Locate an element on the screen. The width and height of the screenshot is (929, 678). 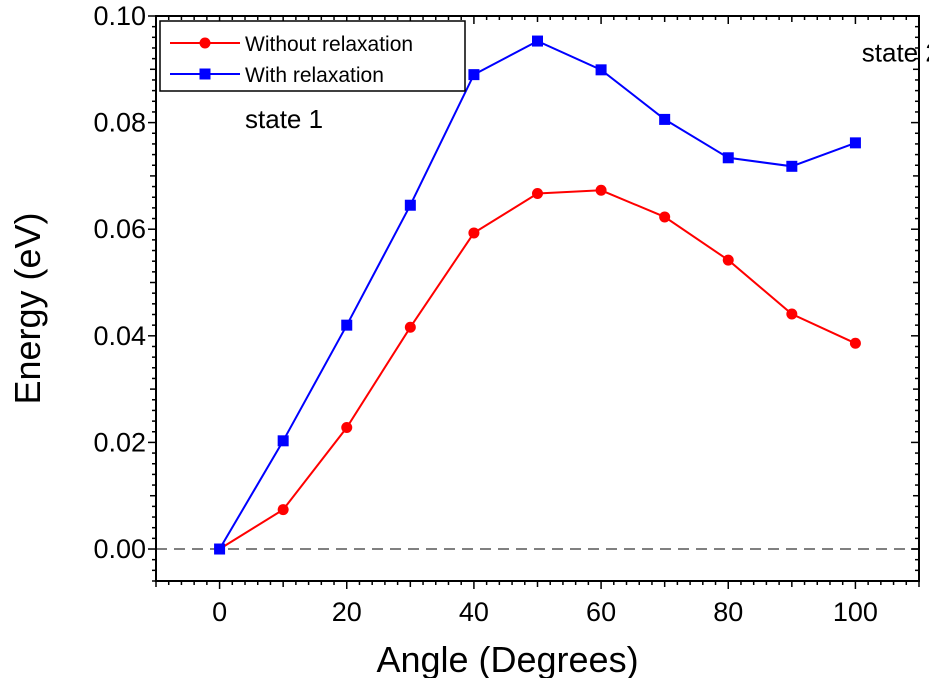
x-tick-label: 100 is located at coordinates (855, 612).